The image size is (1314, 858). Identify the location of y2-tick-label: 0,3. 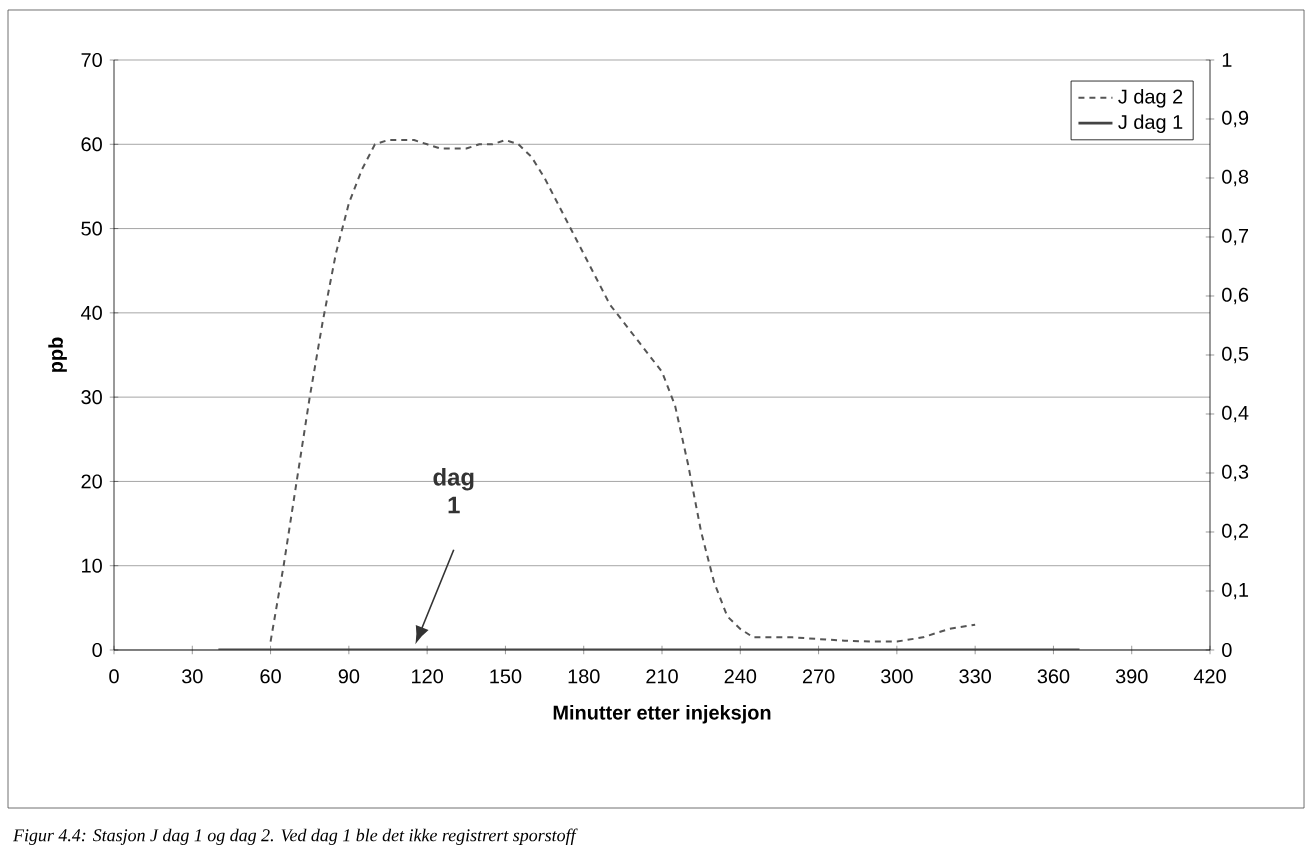
(1235, 473).